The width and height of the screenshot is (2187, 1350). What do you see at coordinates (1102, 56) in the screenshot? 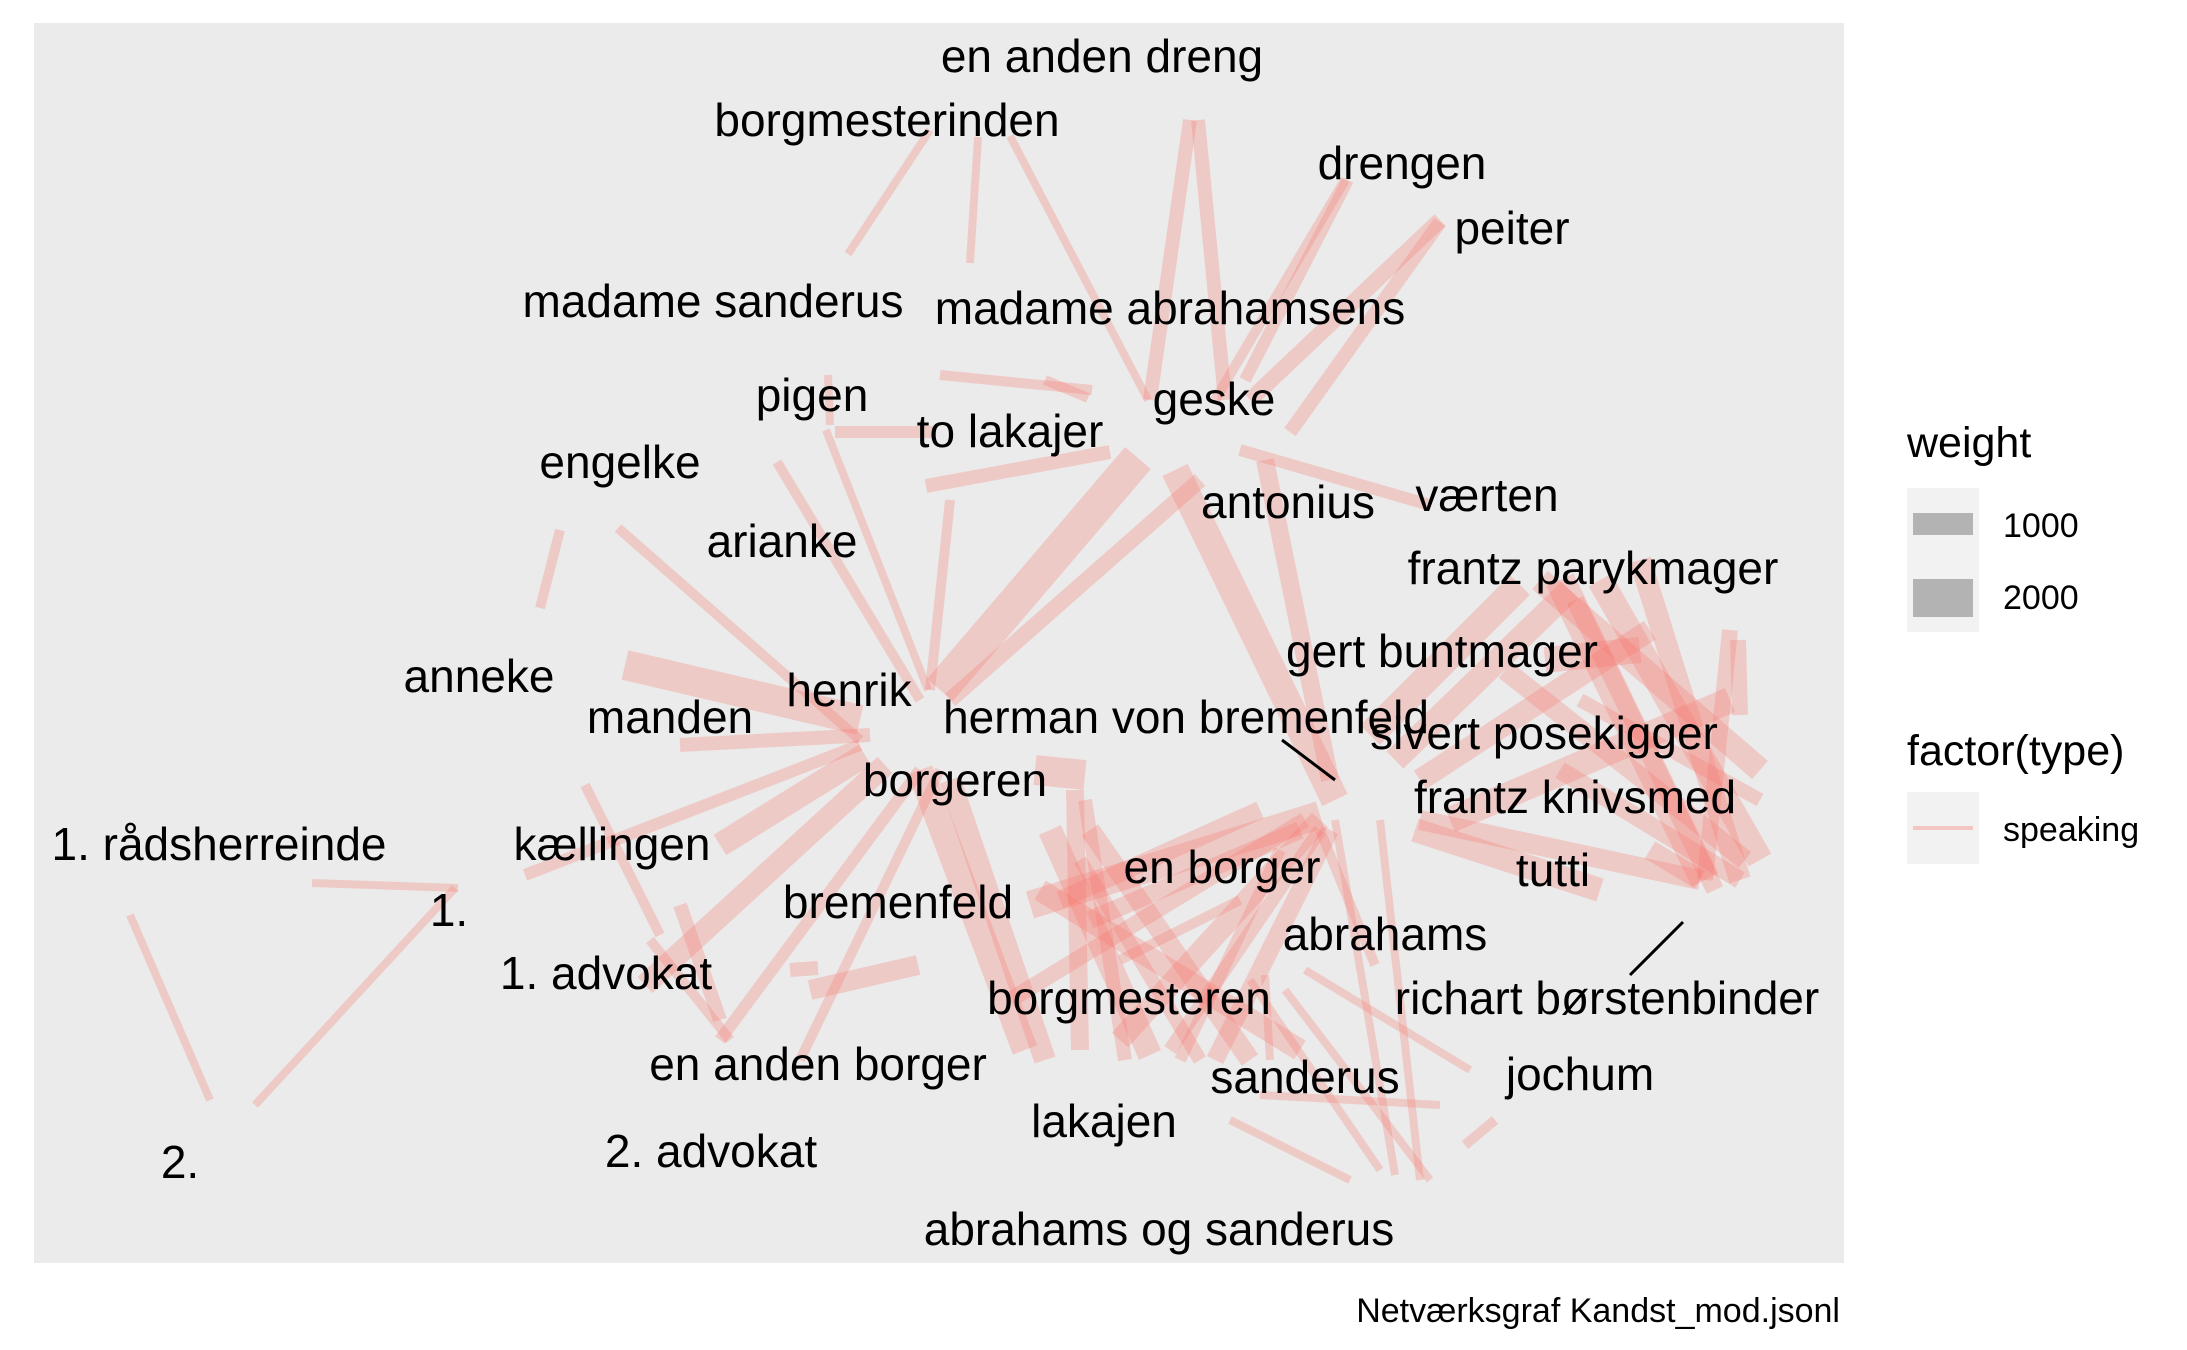
I see `node-label: en anden dreng` at bounding box center [1102, 56].